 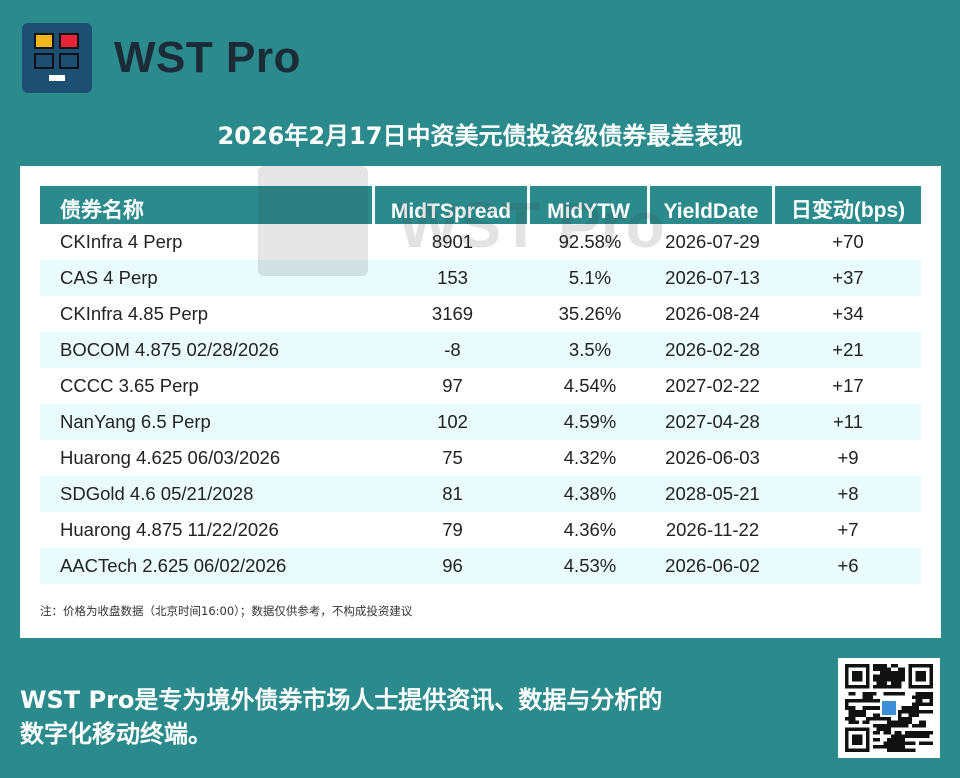 What do you see at coordinates (848, 278) in the screenshot?
I see `cell-daily-change: +37` at bounding box center [848, 278].